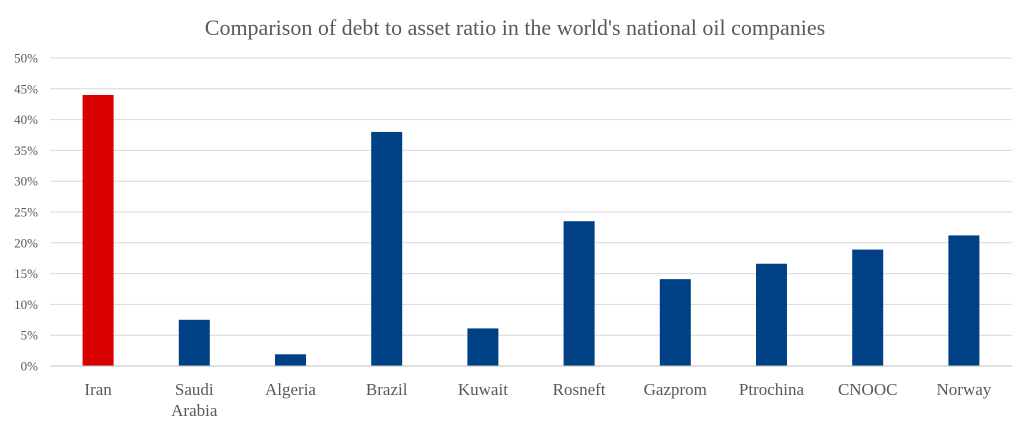 Image resolution: width=1030 pixels, height=431 pixels. Describe the element at coordinates (772, 389) in the screenshot. I see `x-tick-label: Ptrochina` at that location.